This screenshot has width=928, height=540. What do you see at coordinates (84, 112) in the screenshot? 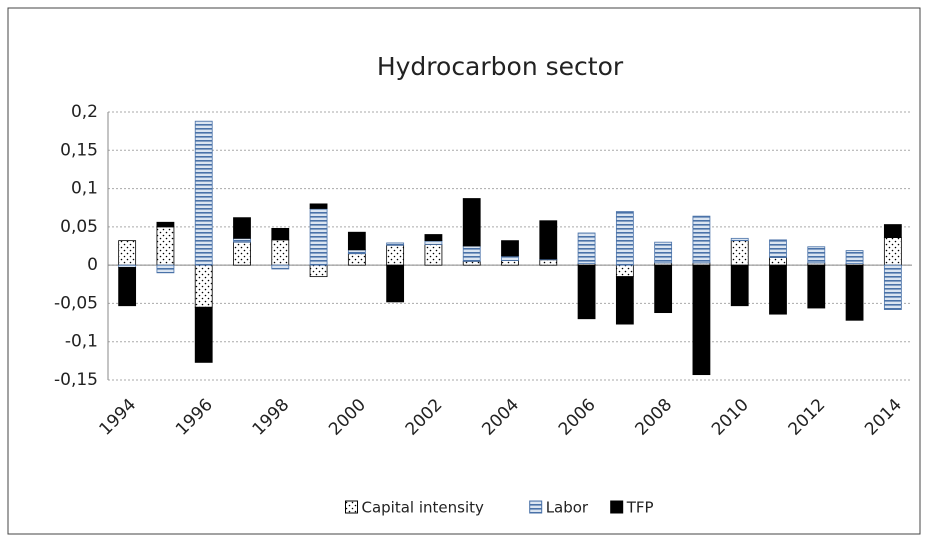
I see `y-tick-label: 0,2` at bounding box center [84, 112].